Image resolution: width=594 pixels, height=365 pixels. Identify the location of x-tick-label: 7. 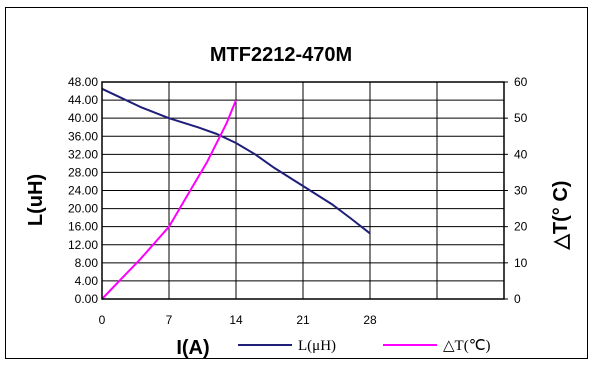
(169, 320).